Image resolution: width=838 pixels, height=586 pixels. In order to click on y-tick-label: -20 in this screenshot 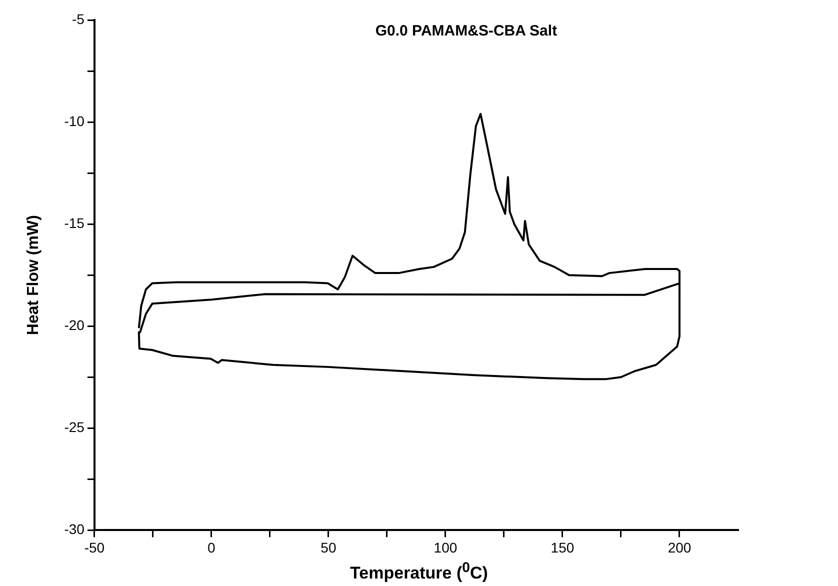, I will do `click(74, 324)`.